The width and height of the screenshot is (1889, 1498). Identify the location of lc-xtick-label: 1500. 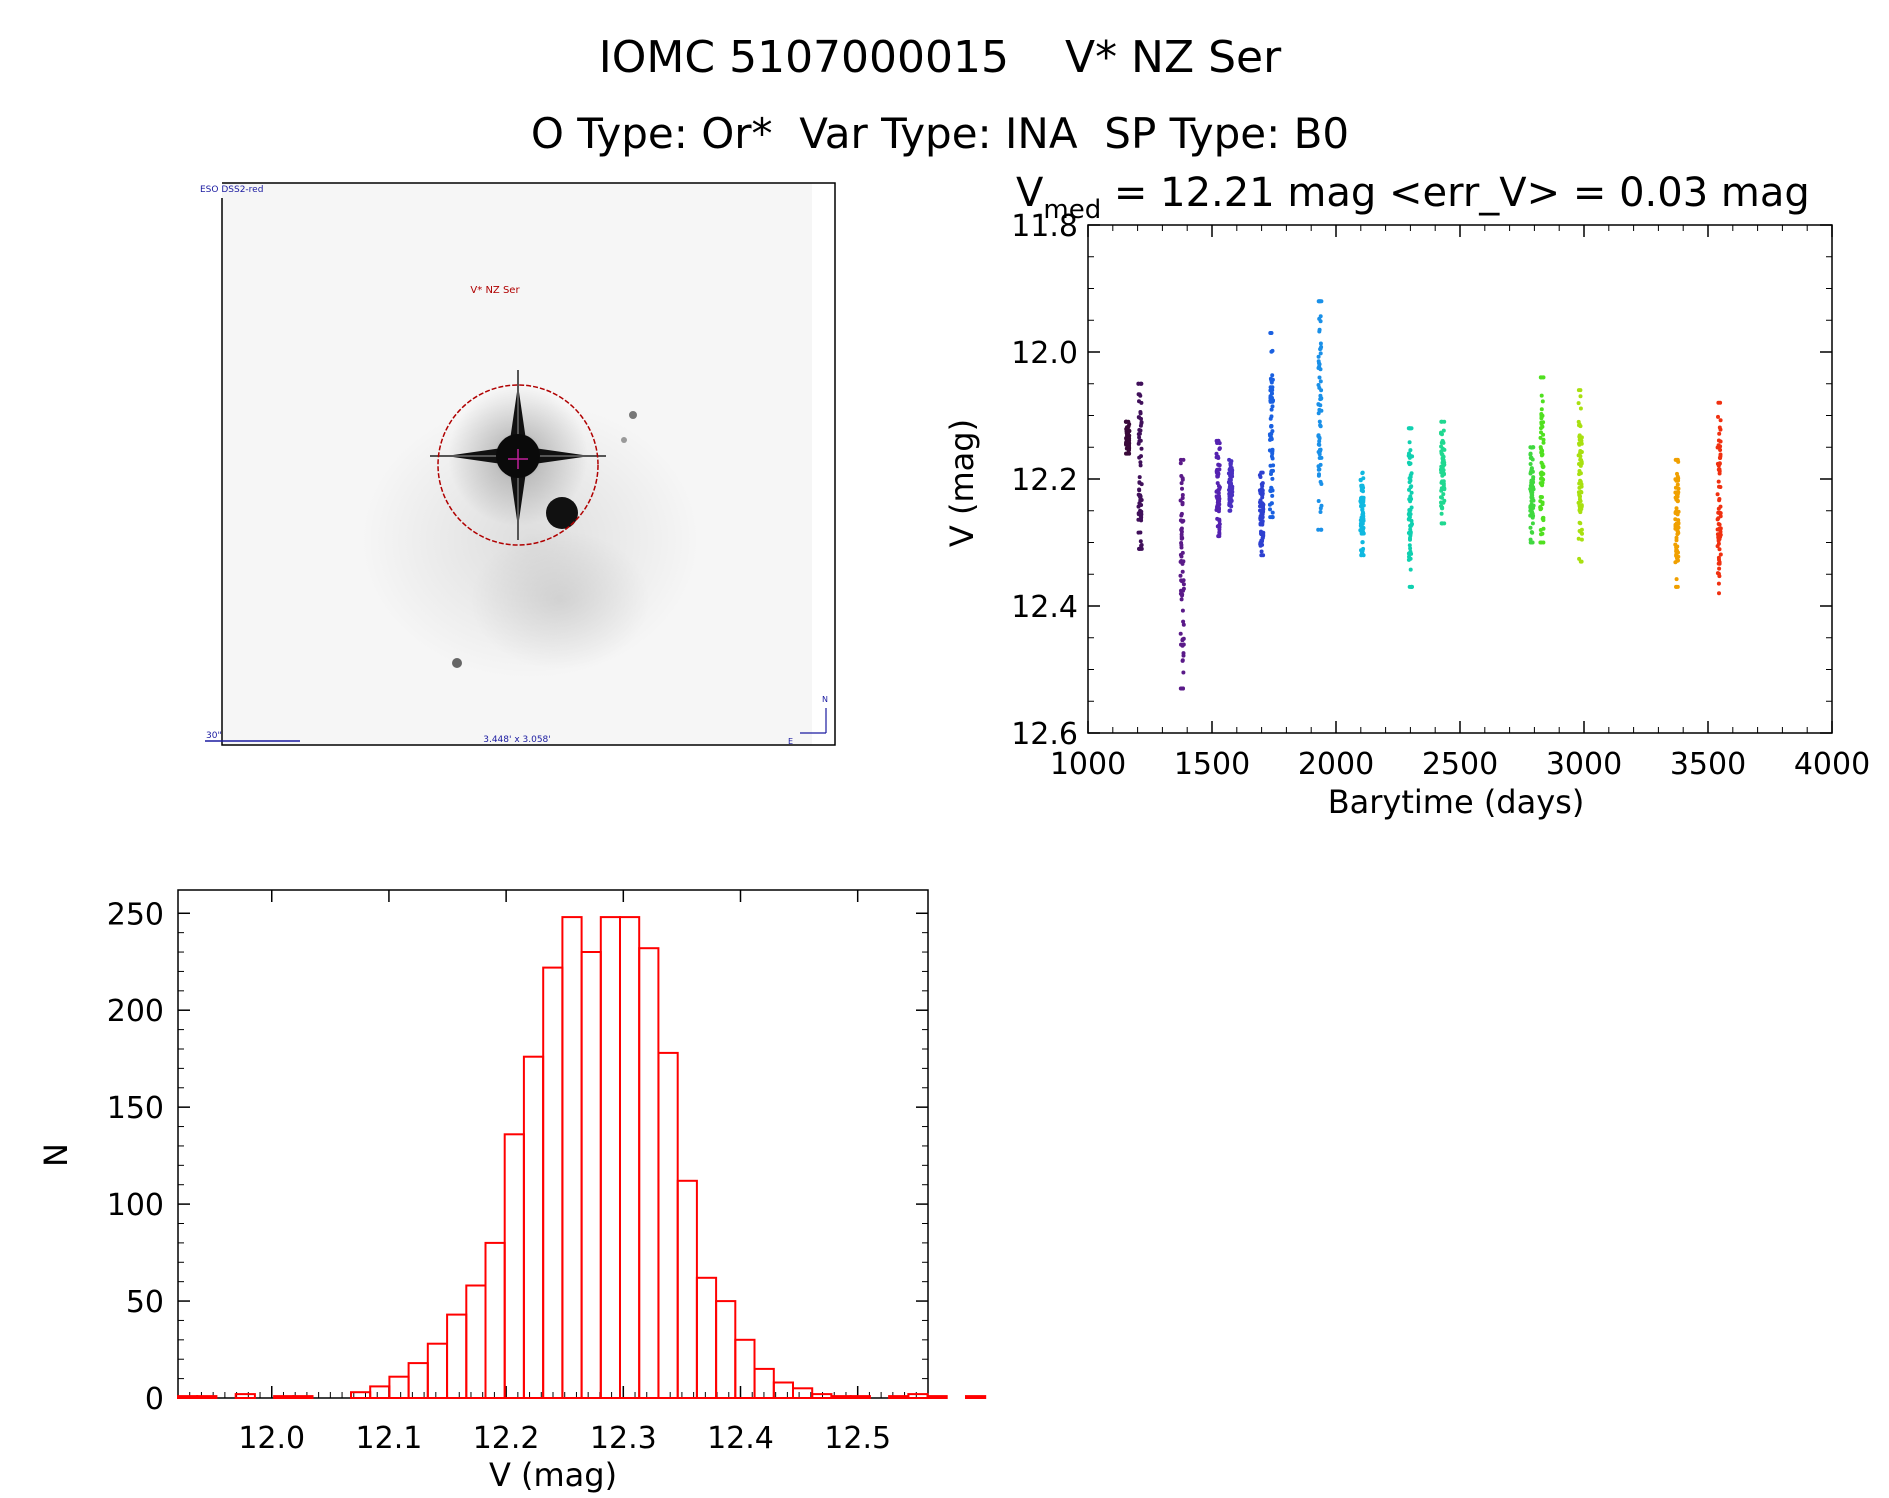
(1212, 764).